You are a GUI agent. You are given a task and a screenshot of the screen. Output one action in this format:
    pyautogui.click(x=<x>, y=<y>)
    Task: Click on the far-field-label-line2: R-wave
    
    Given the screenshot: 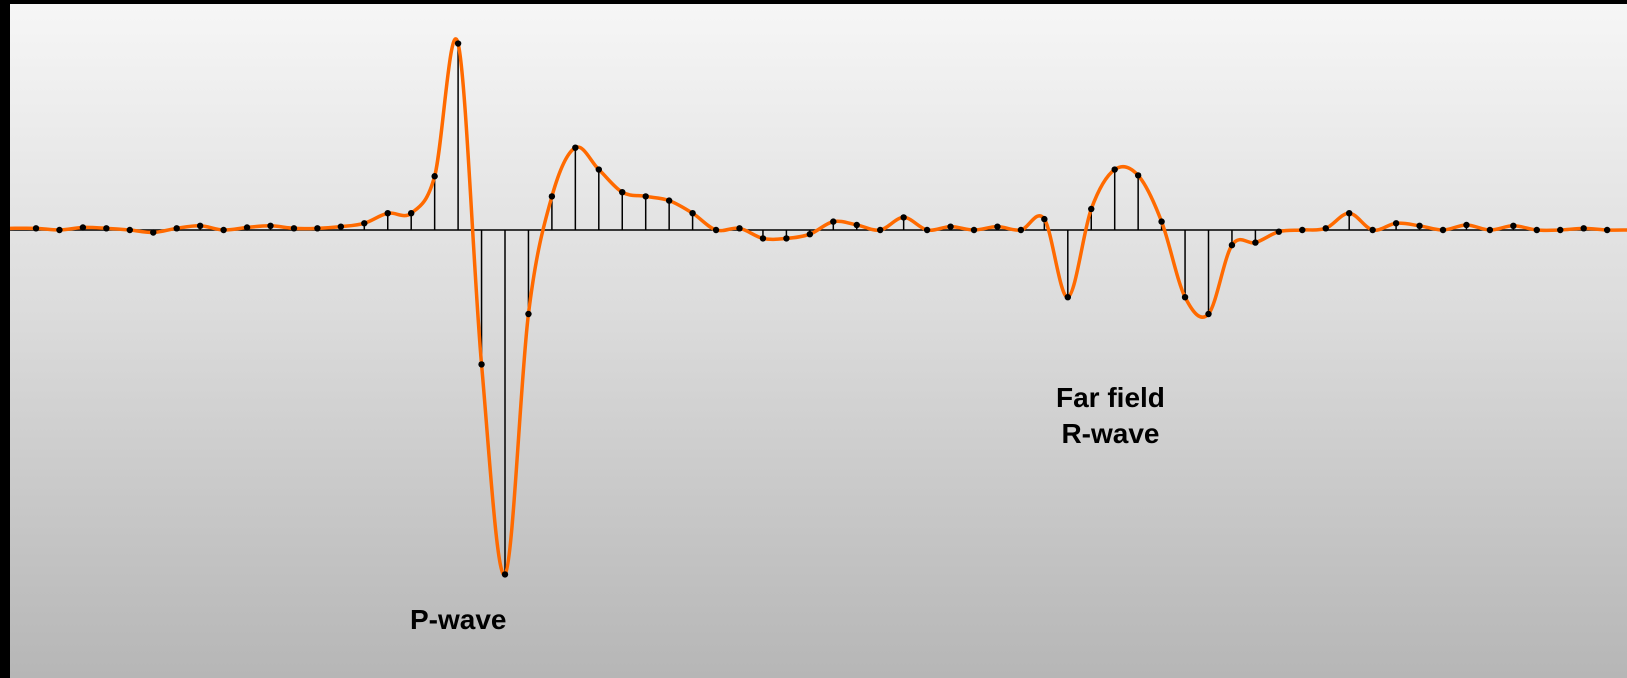 What is the action you would take?
    pyautogui.click(x=1110, y=434)
    